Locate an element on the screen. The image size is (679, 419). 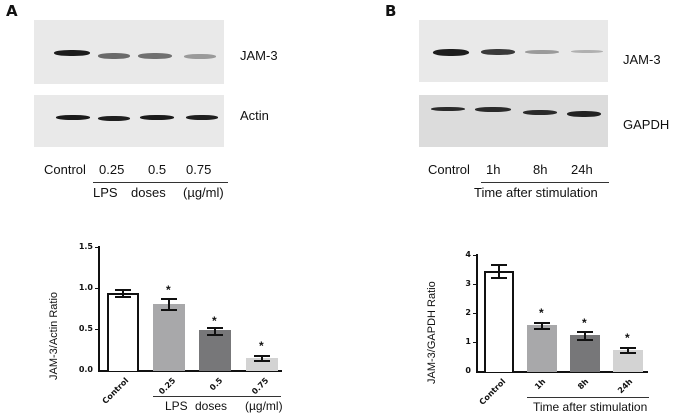
jam3-blot-b is located at coordinates (513, 51).